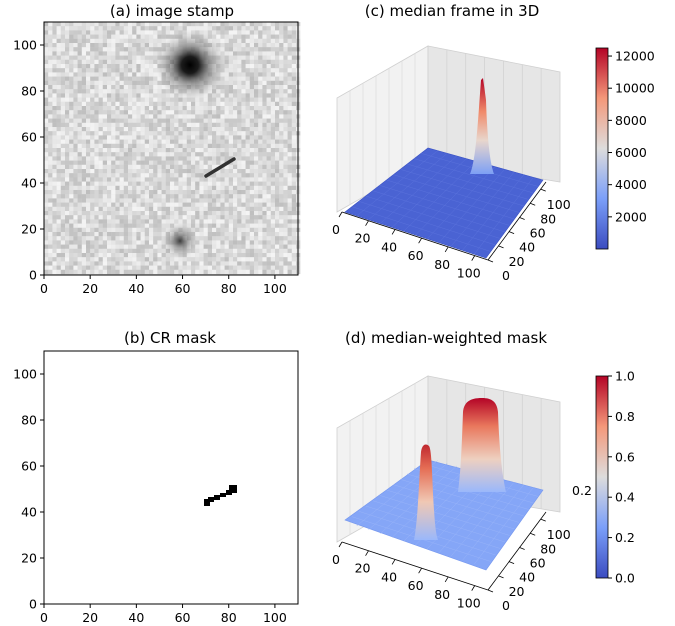 The width and height of the screenshot is (675, 626). What do you see at coordinates (190, 65) in the screenshot?
I see `bright-star` at bounding box center [190, 65].